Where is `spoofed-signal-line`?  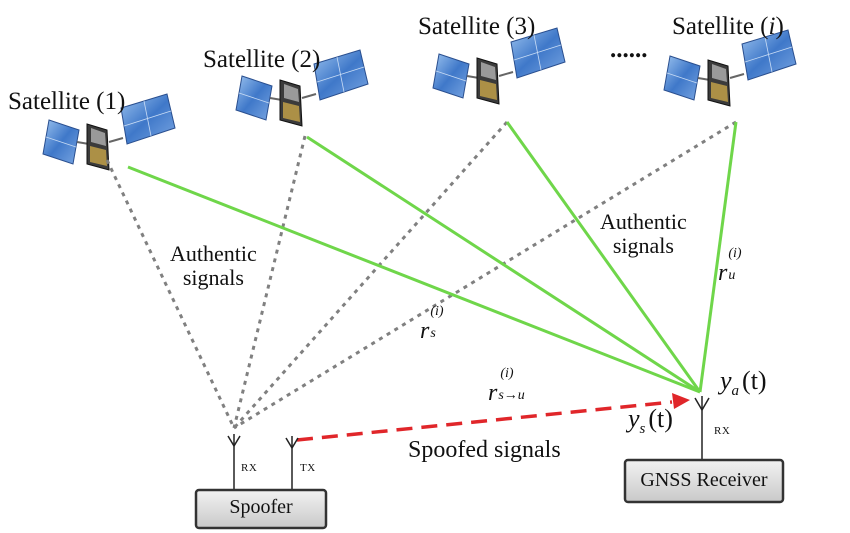 spoofed-signal-line is located at coordinates (484, 421).